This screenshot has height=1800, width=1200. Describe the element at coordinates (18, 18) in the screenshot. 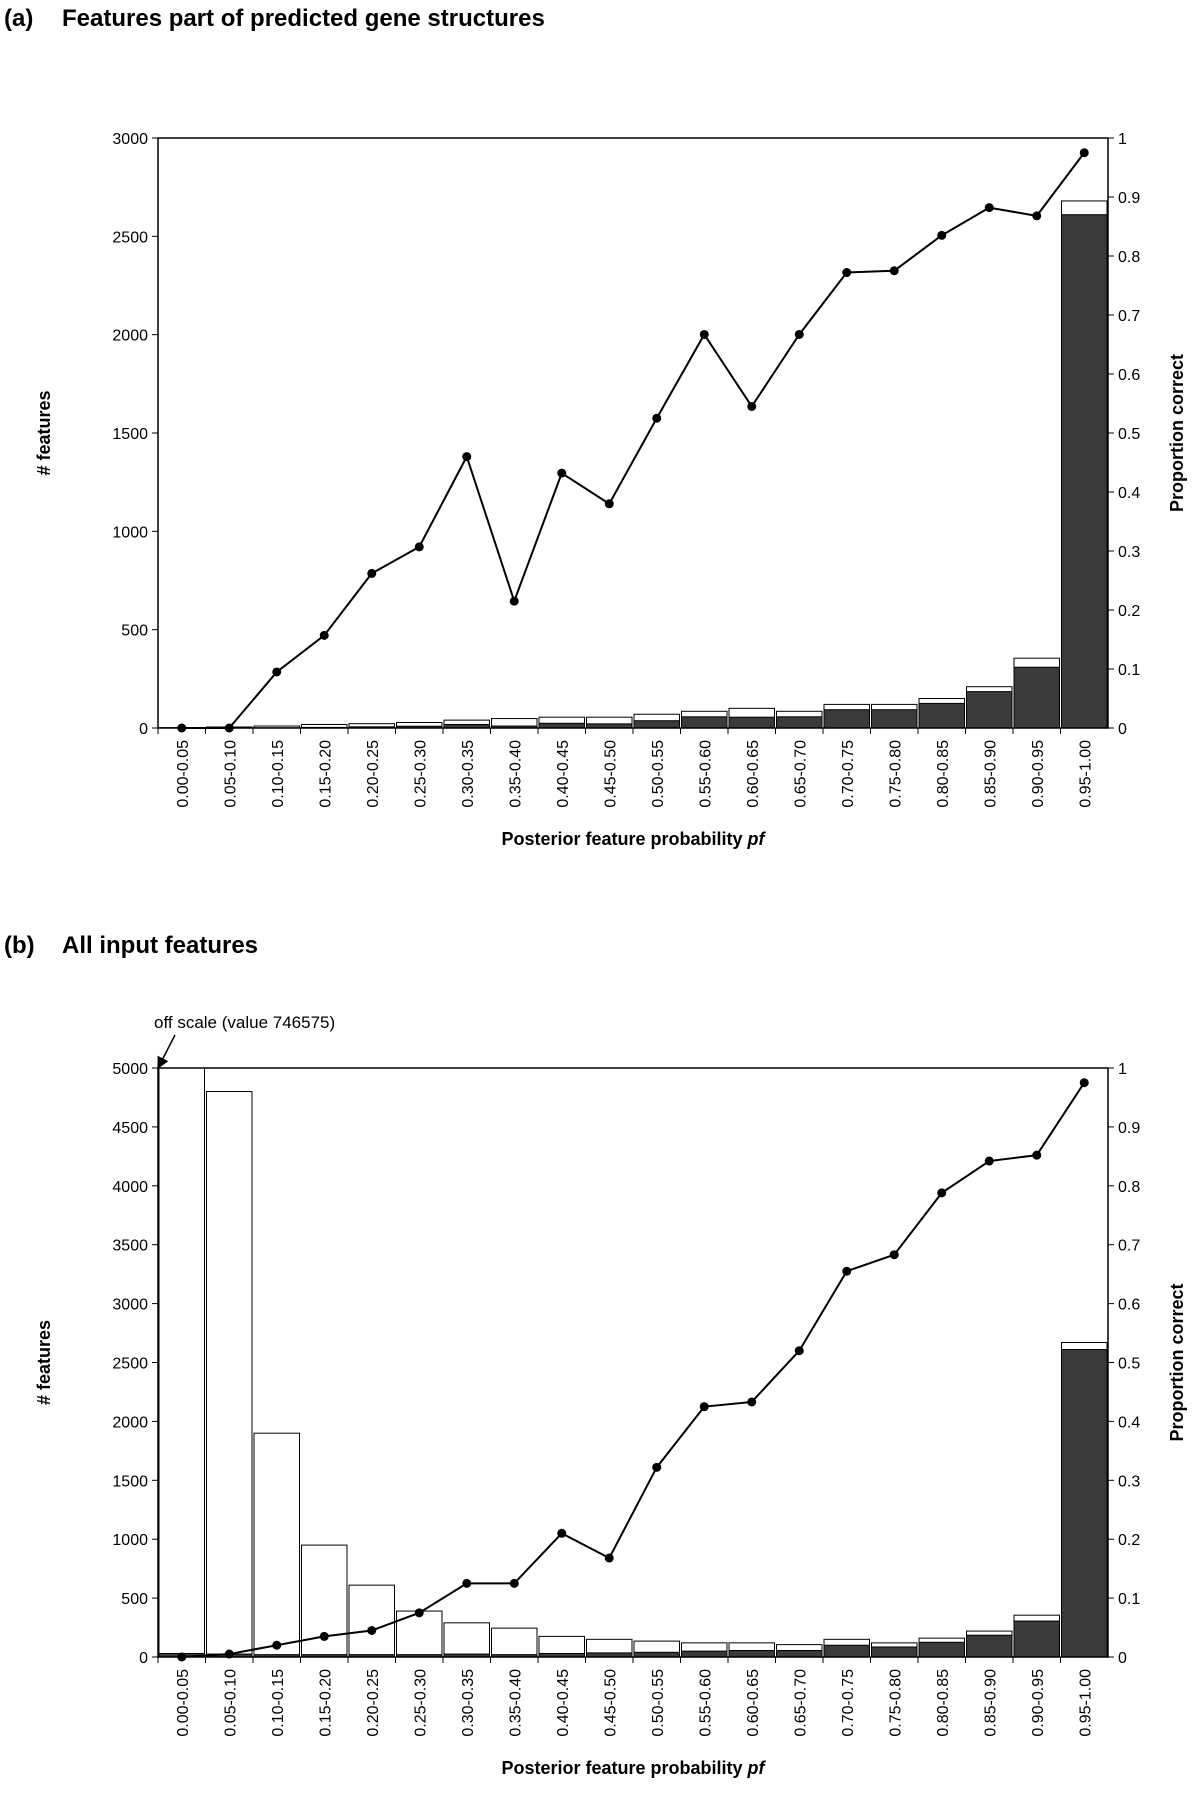

I see `panel-label: (a)` at that location.